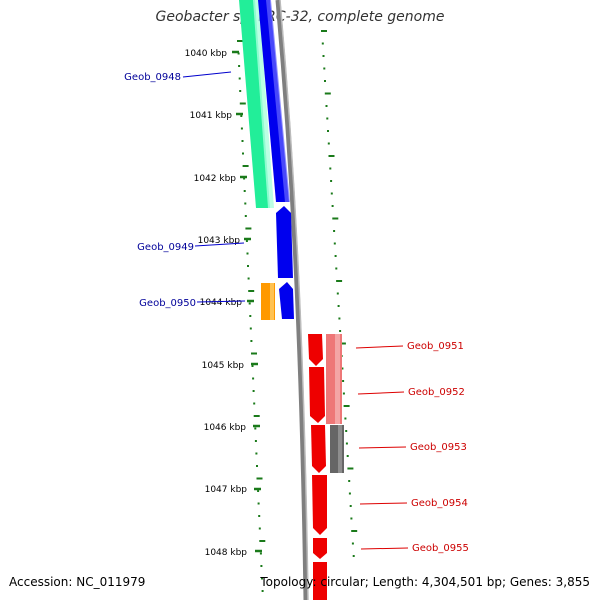 The height and width of the screenshot is (600, 600). Describe the element at coordinates (272, 301) in the screenshot. I see `orange-feature-highlight` at that location.